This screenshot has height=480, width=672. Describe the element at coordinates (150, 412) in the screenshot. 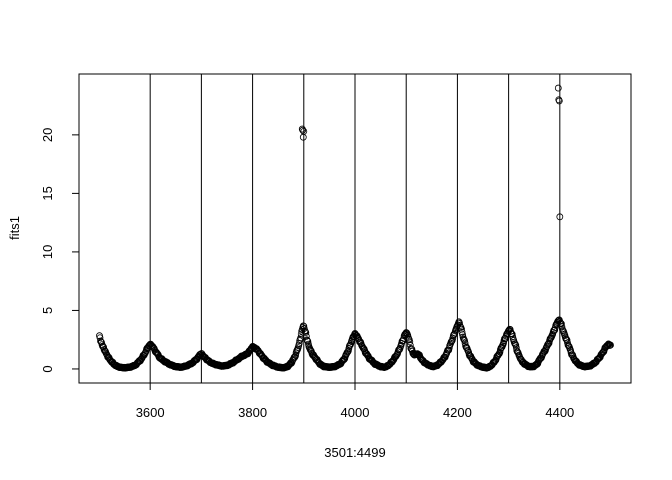

I see `x-tick-label: 3600` at that location.